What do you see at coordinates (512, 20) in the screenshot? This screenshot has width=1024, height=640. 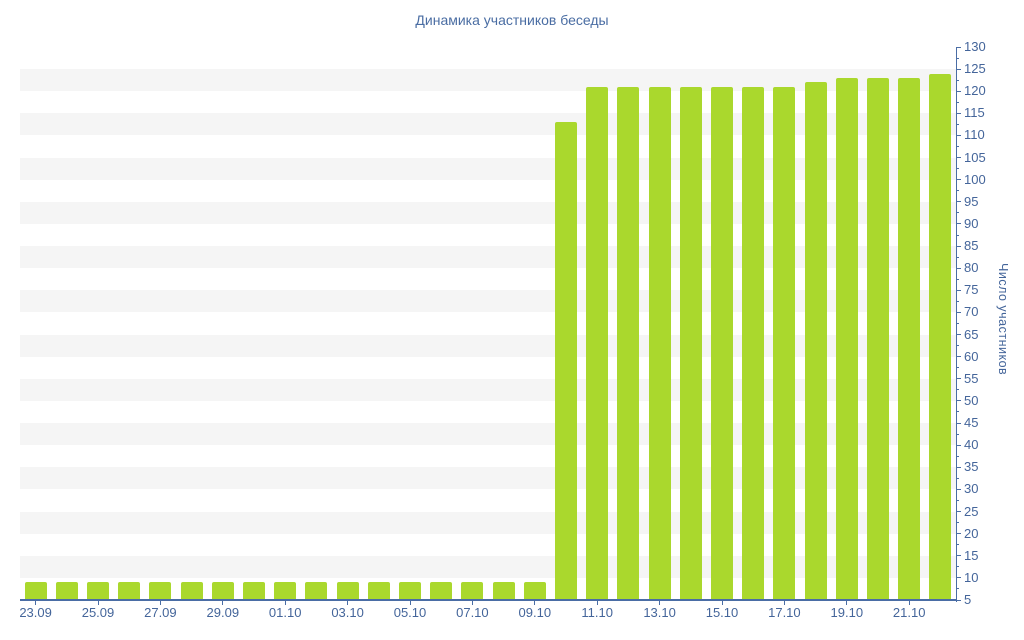 I see `chart-title: Динамика участников беседы` at bounding box center [512, 20].